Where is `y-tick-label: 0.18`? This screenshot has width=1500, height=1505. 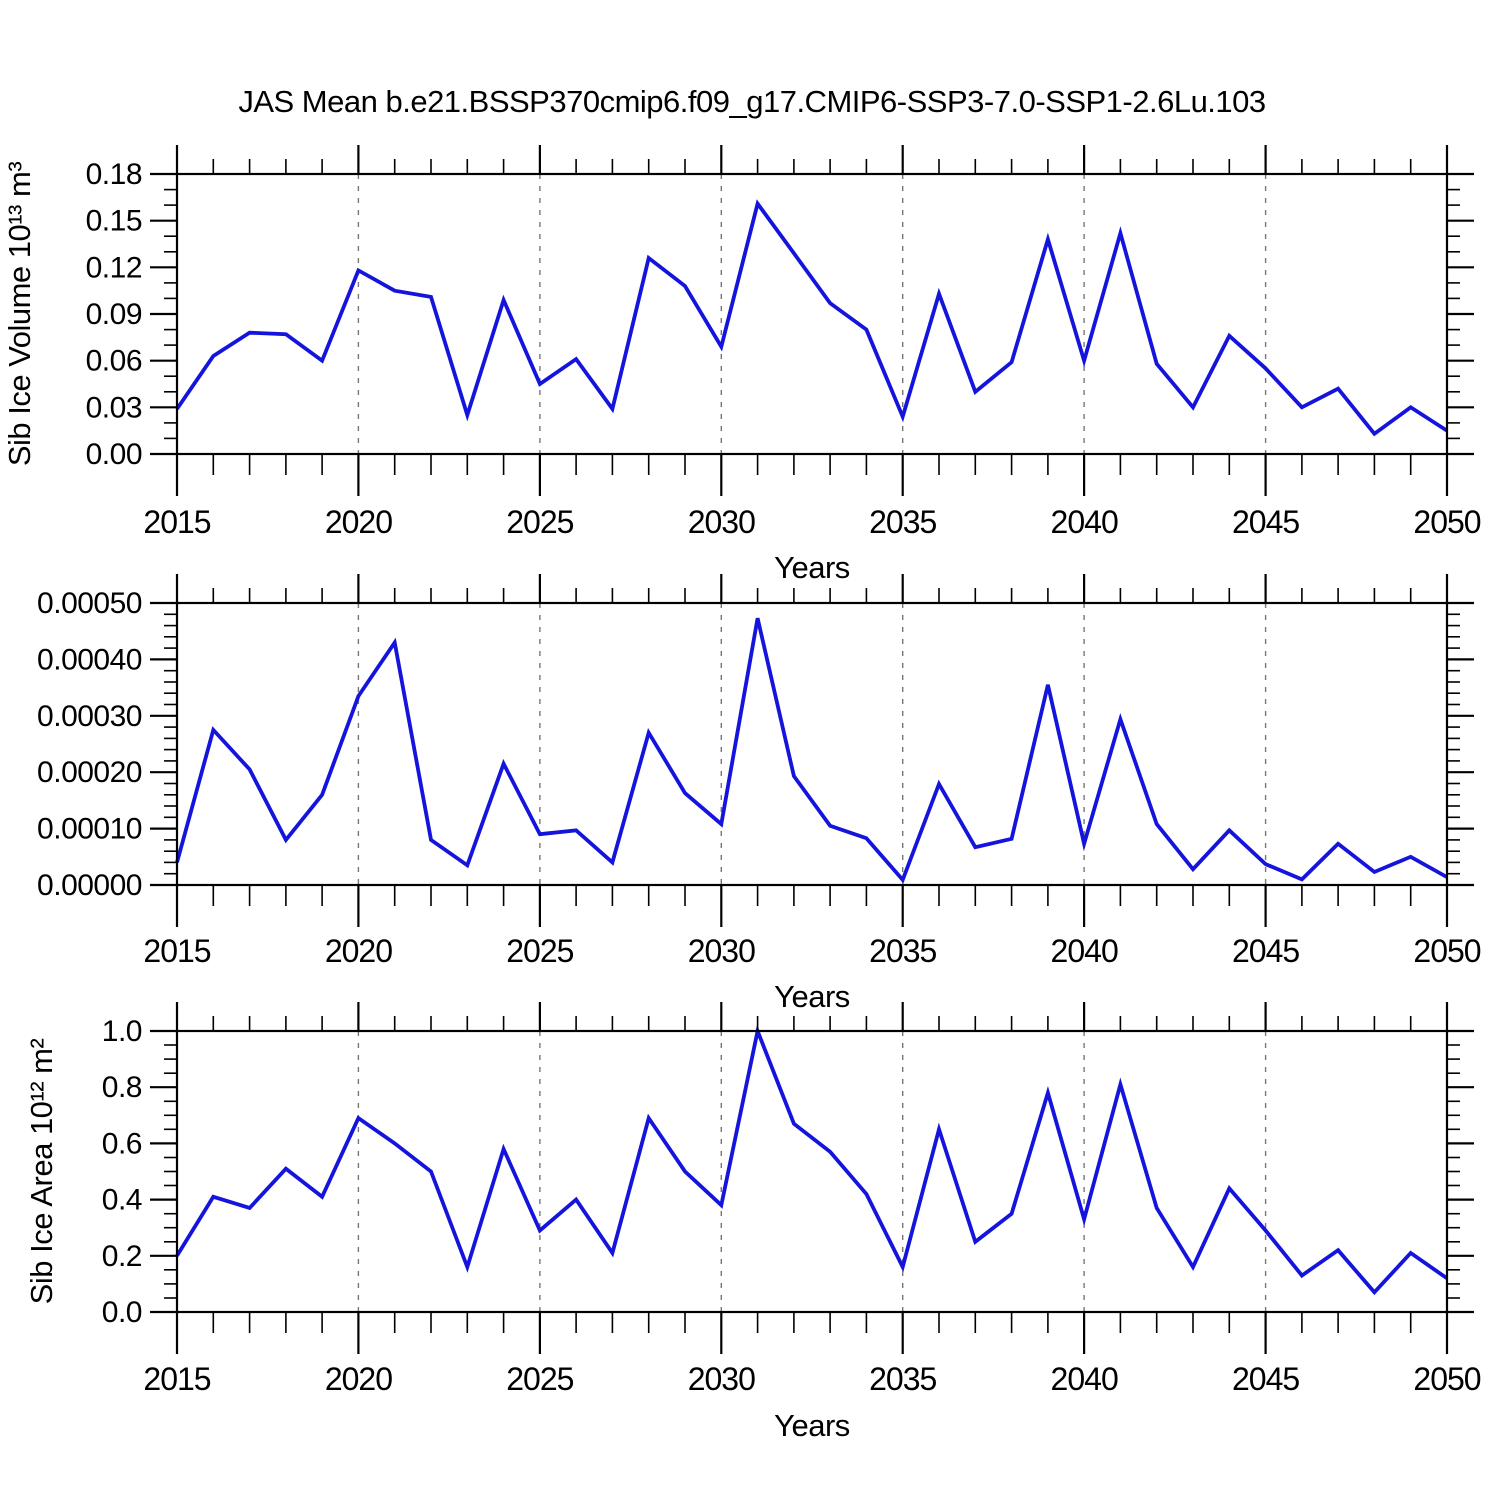 y-tick-label: 0.18 is located at coordinates (114, 174).